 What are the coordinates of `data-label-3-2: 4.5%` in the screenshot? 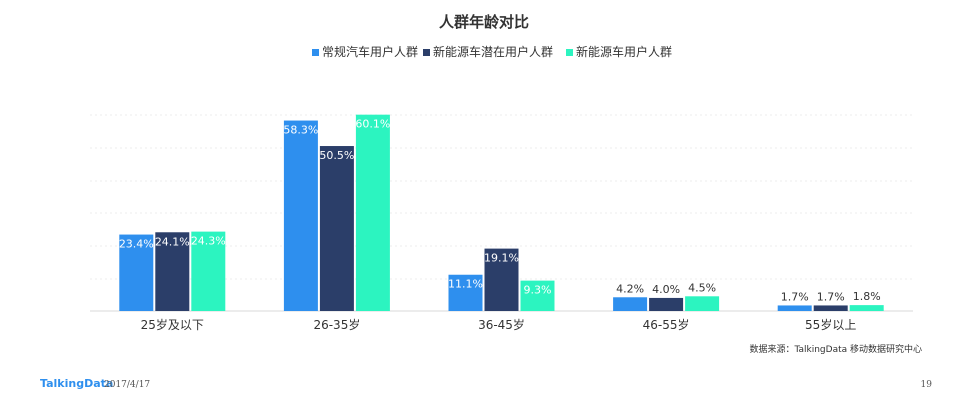 It's located at (702, 287).